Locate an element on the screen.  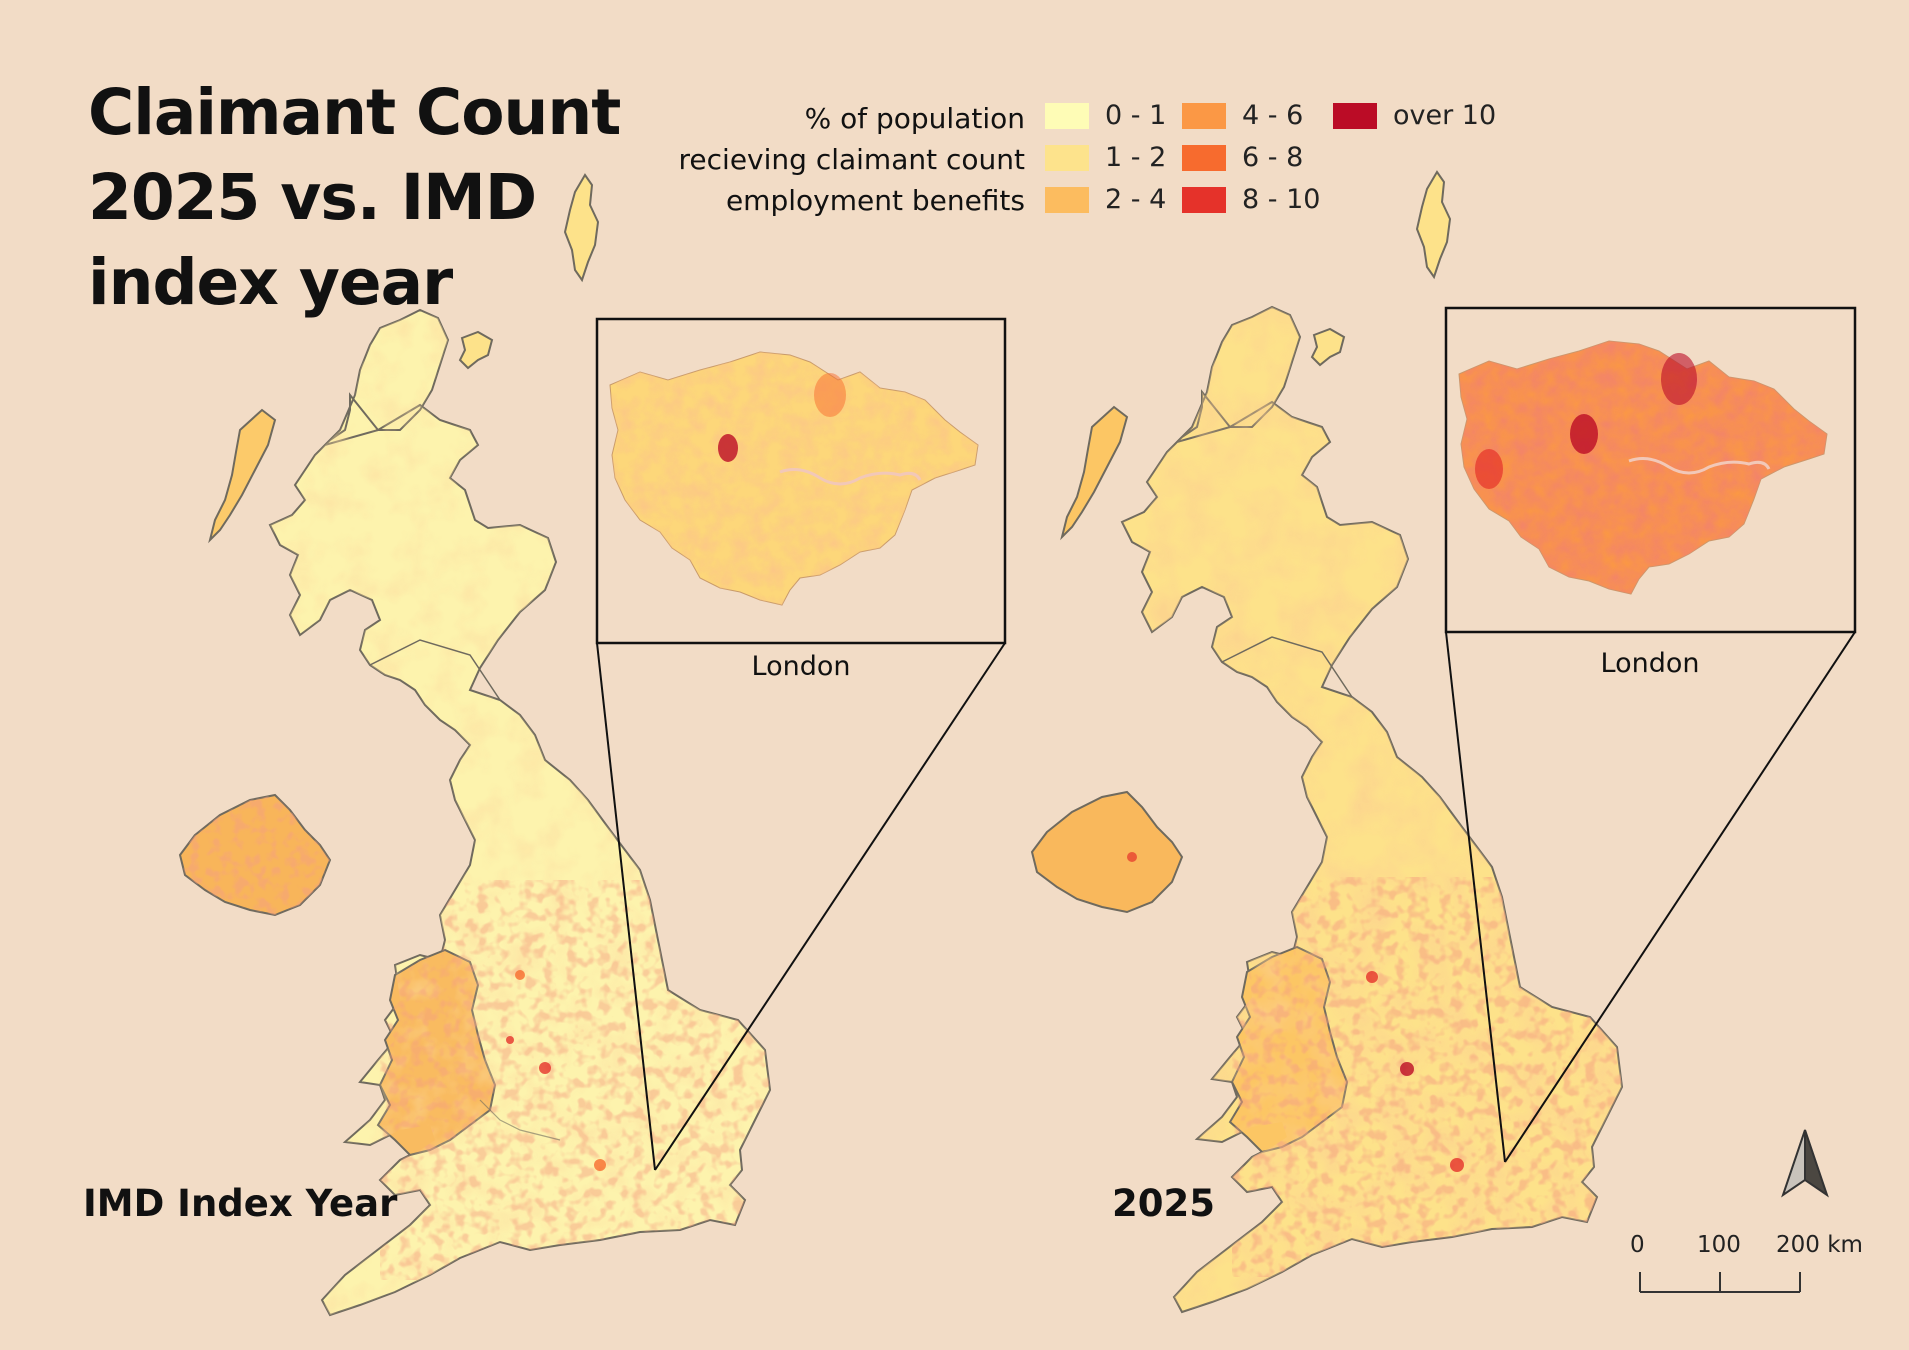
left-panel-label: IMD Index Year is located at coordinates (240, 1203).